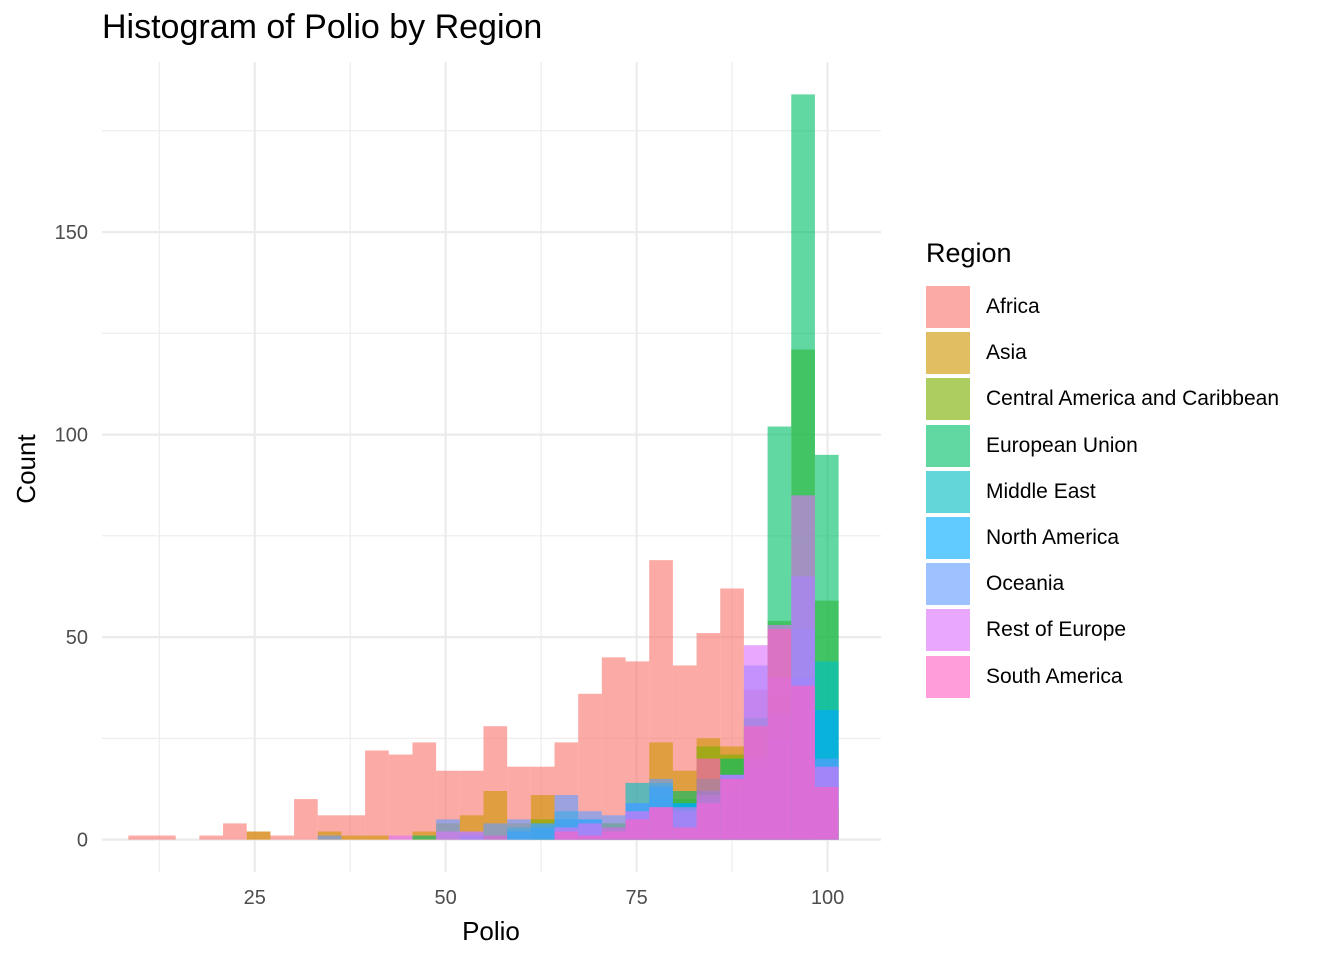 The height and width of the screenshot is (960, 1344). Describe the element at coordinates (1053, 538) in the screenshot. I see `legend-label: North America` at that location.